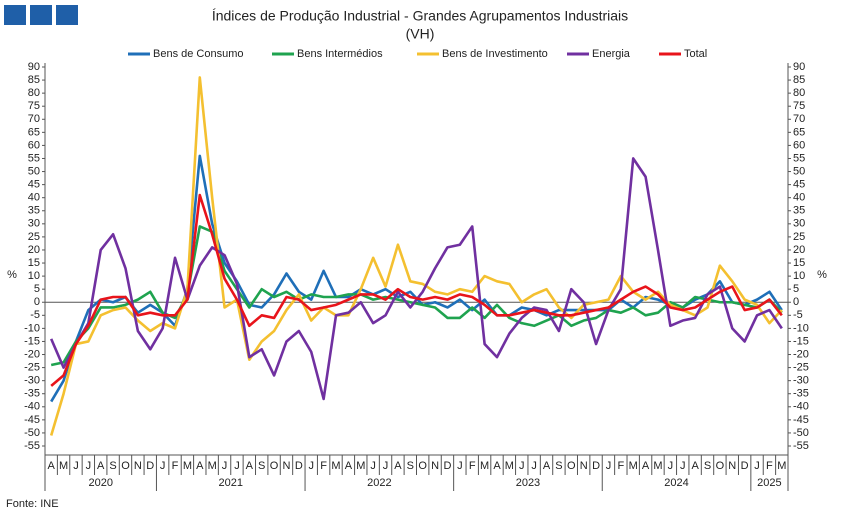 The height and width of the screenshot is (525, 843). I want to click on y2-tick-label: -55, so click(801, 446).